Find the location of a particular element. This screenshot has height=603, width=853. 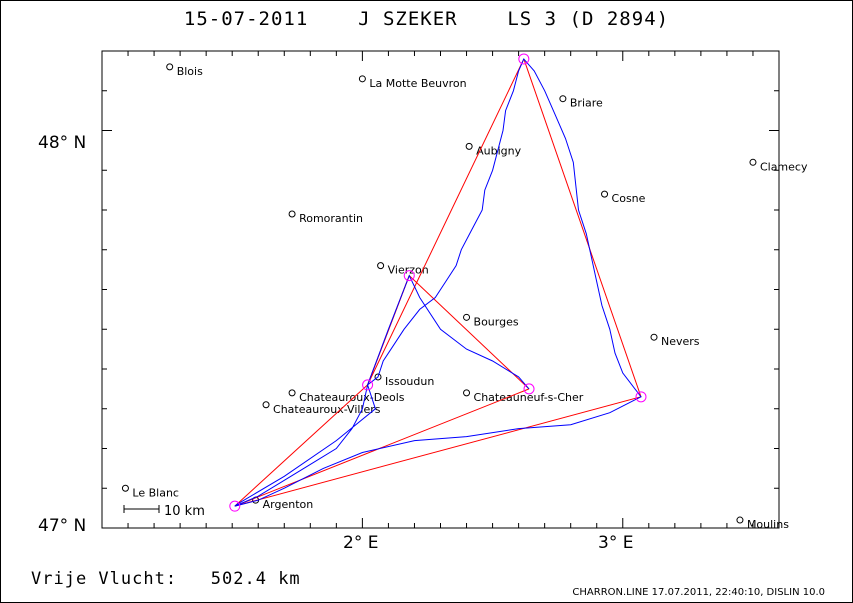

city-label: Cosne is located at coordinates (629, 198).